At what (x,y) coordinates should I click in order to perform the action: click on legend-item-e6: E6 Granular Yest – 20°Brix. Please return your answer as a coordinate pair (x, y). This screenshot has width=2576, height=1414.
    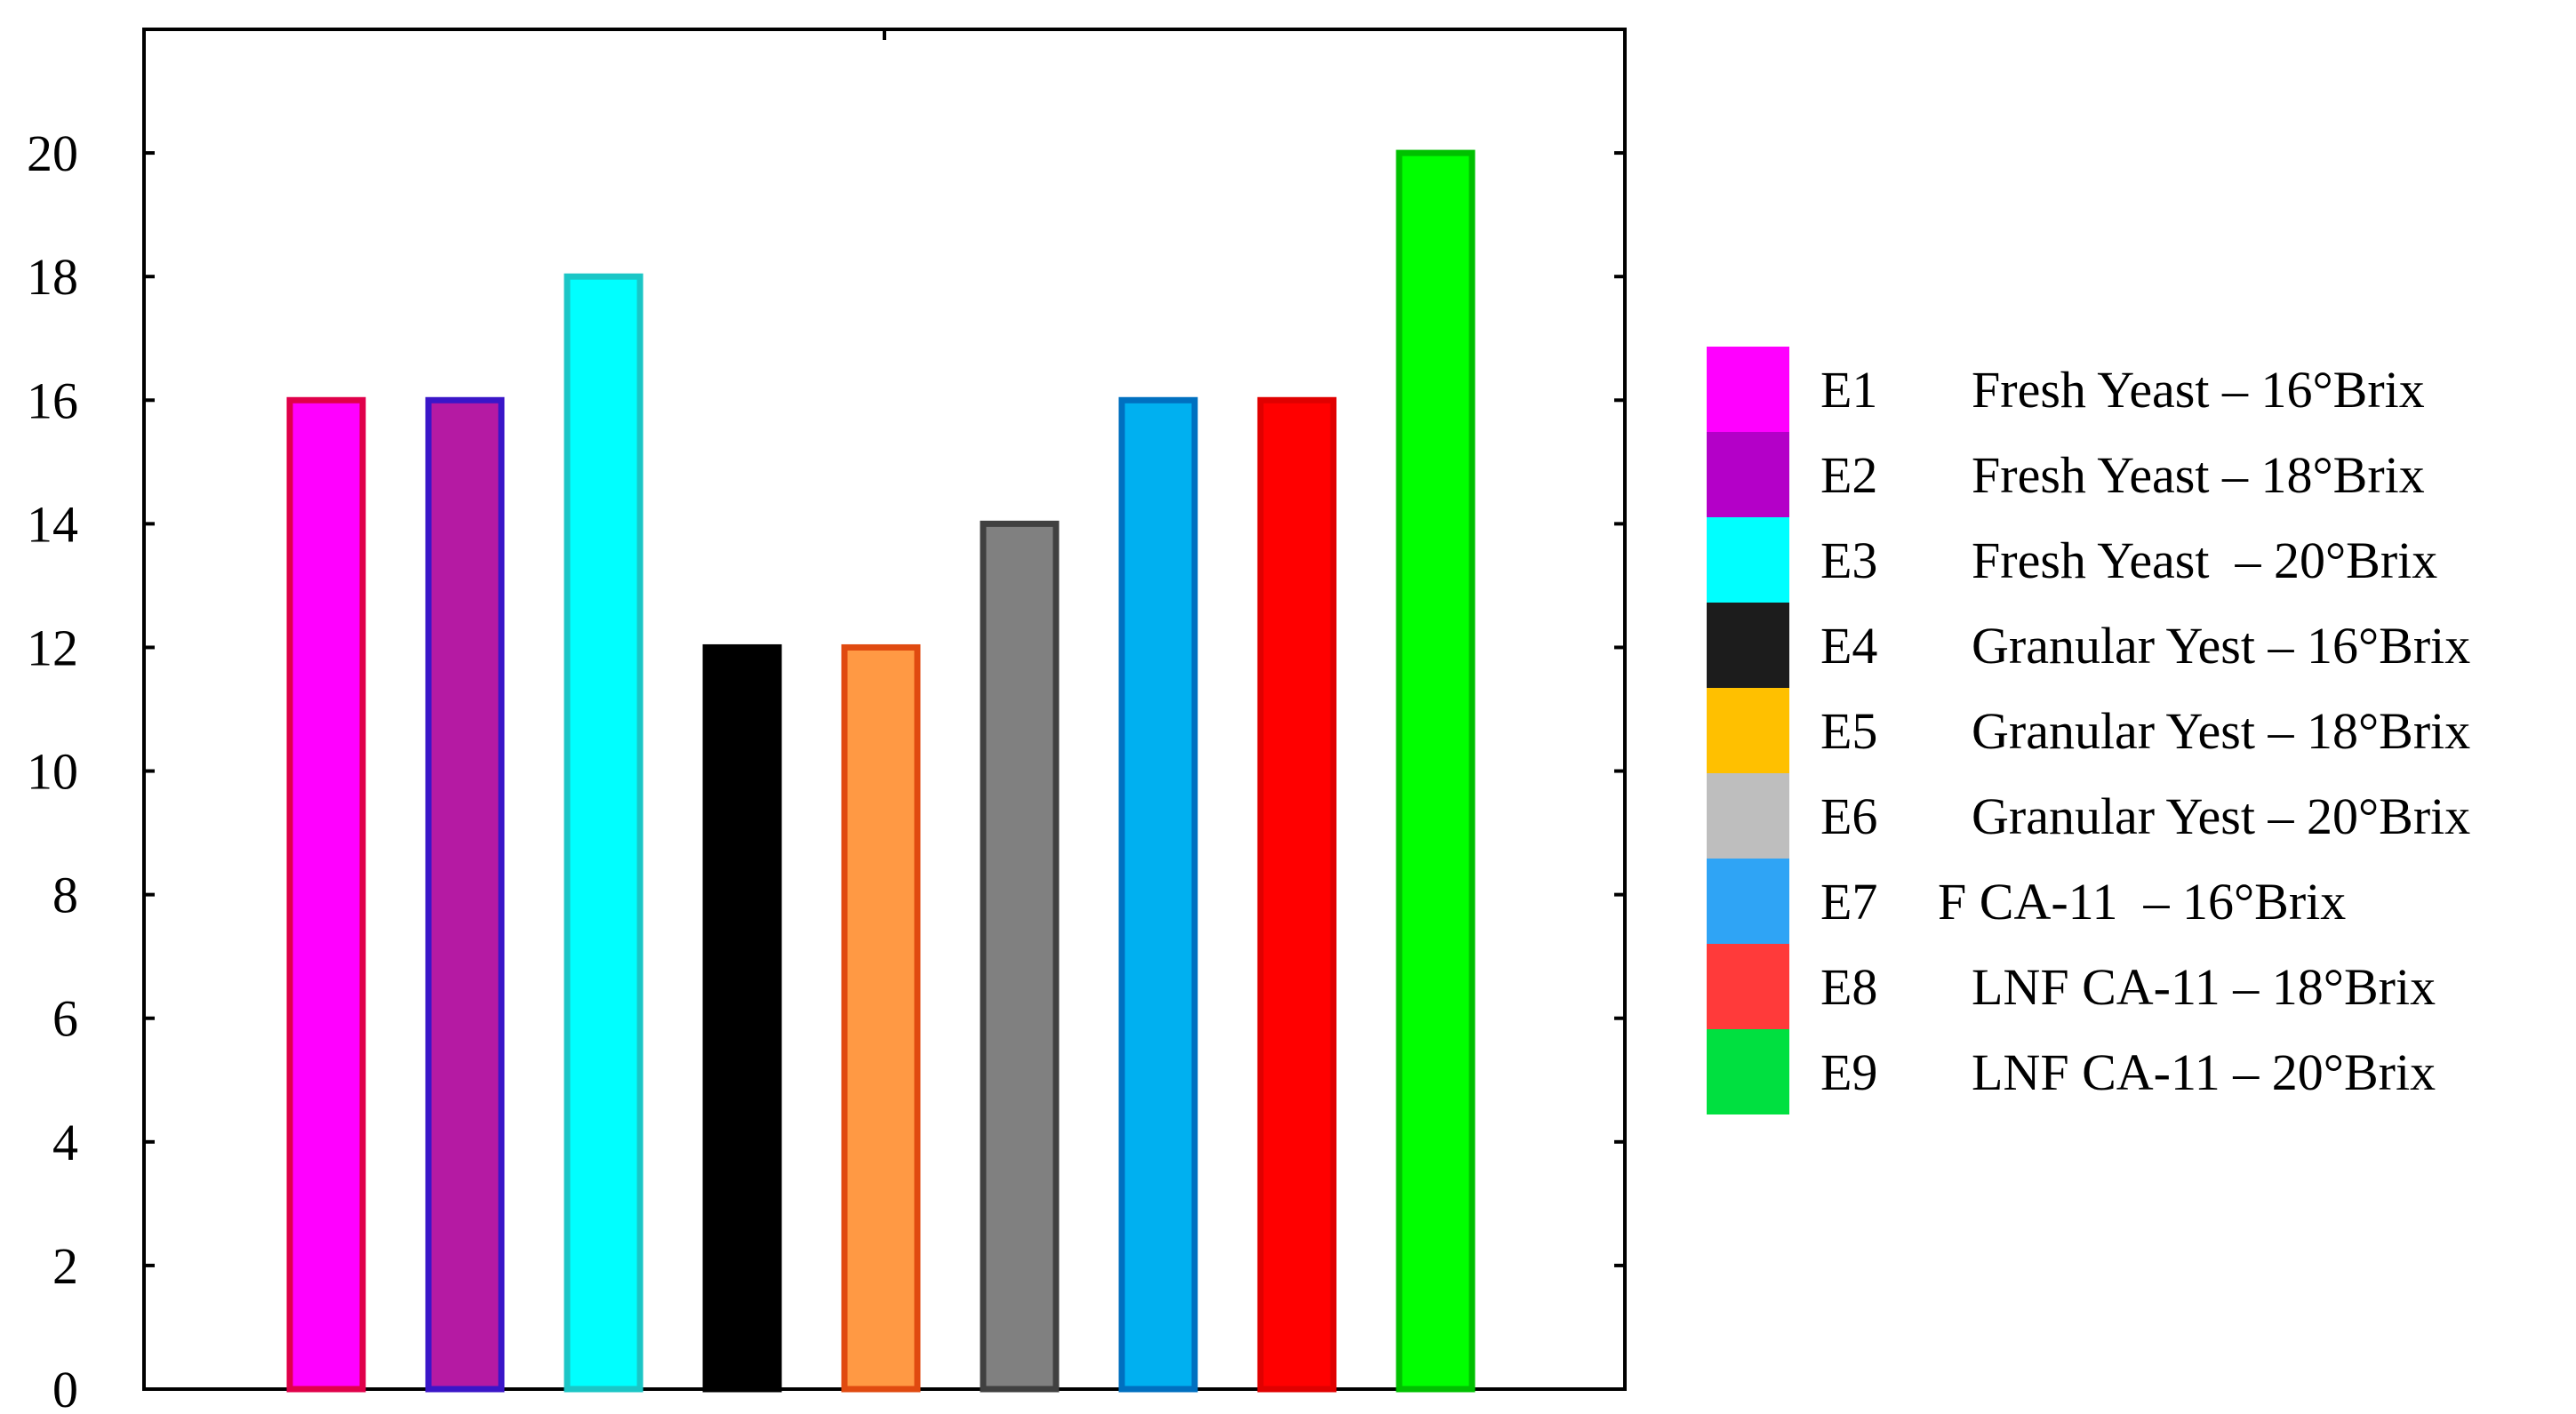
    Looking at the image, I should click on (2088, 816).